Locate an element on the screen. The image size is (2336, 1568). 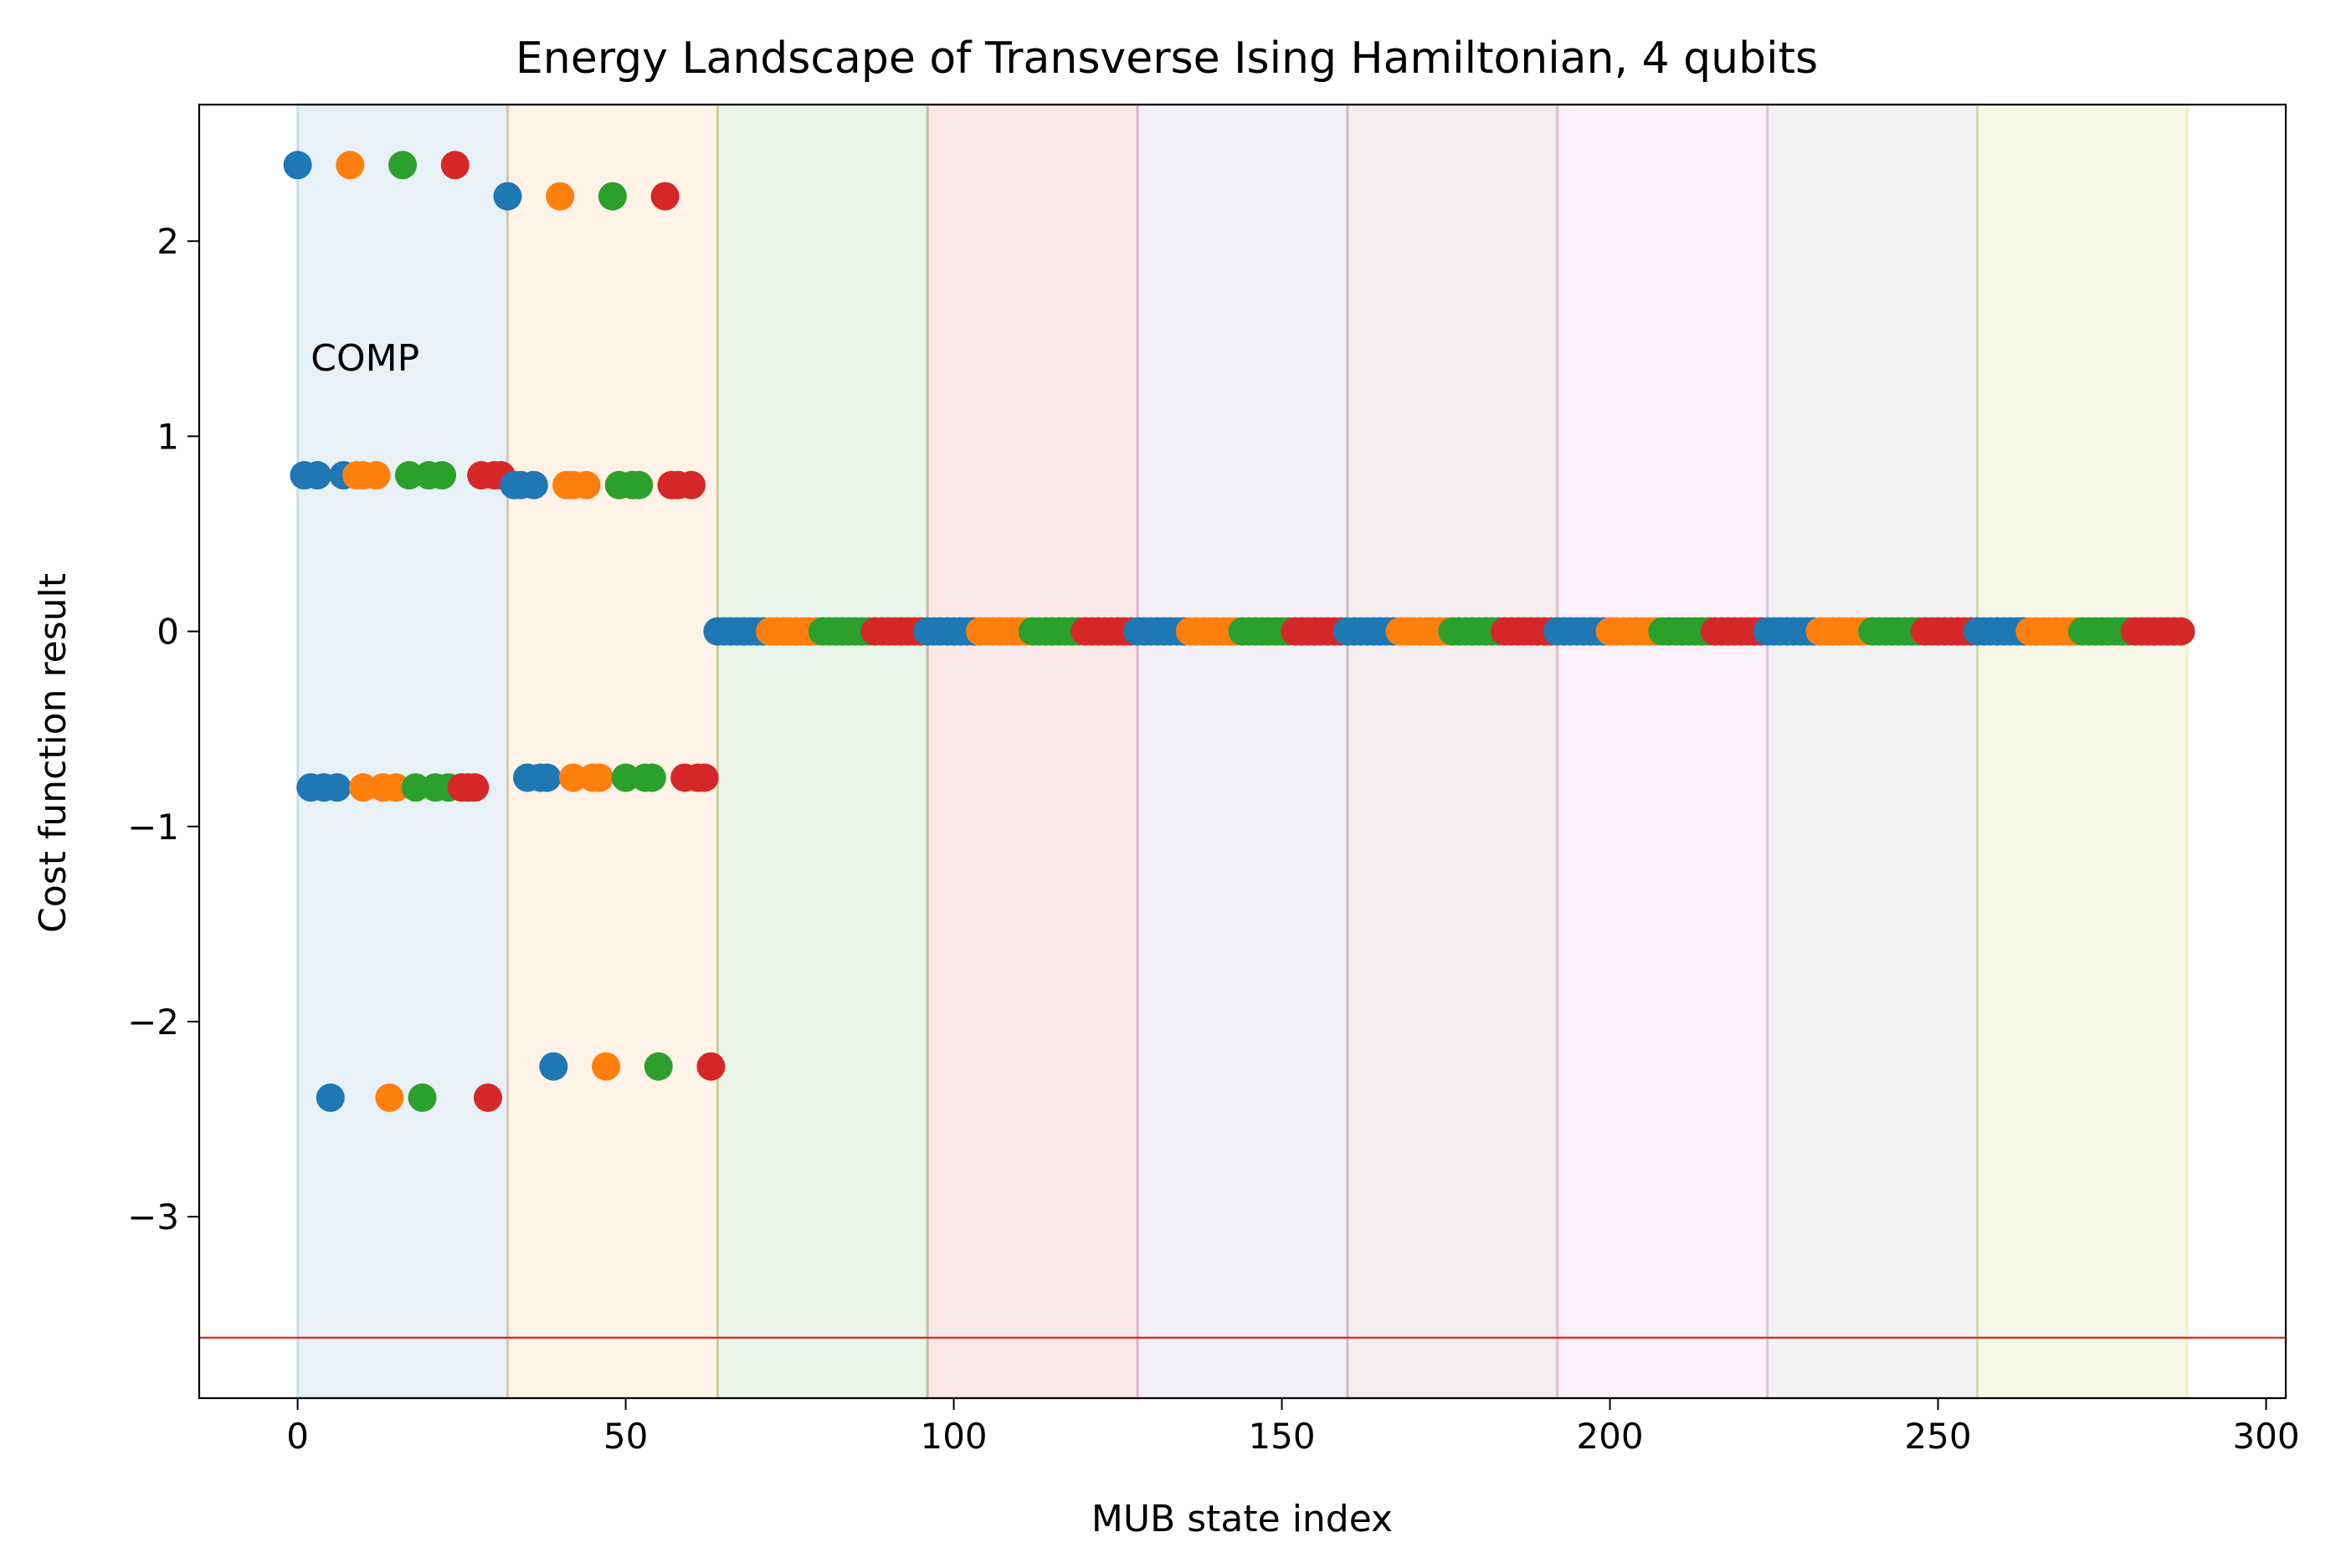
x-tick-label-150: 150 is located at coordinates (1281, 1437).